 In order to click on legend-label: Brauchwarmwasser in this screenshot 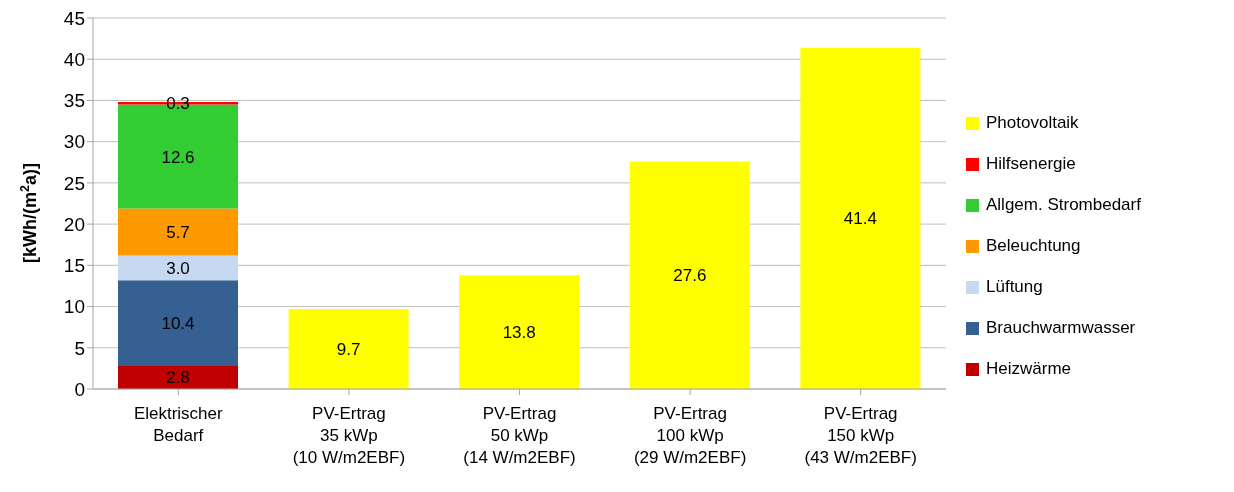, I will do `click(1061, 328)`.